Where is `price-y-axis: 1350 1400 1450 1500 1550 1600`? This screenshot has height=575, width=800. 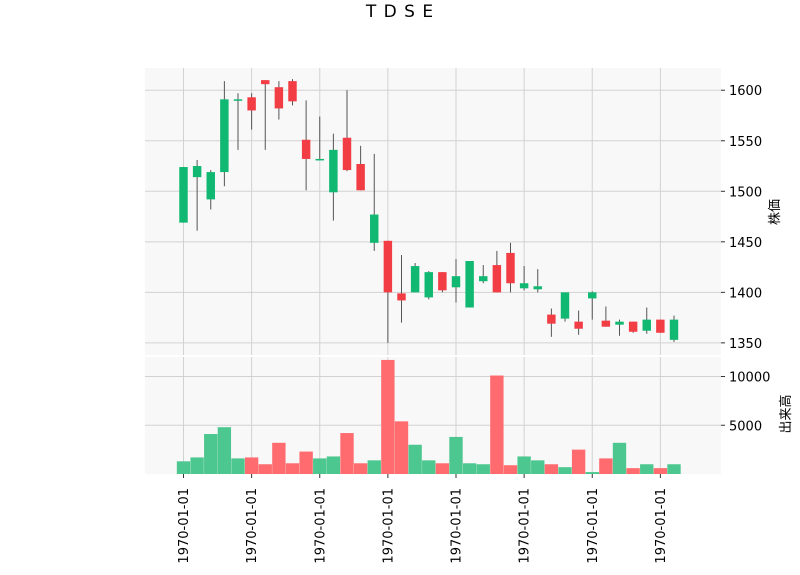 price-y-axis: 1350 1400 1450 1500 1550 1600 is located at coordinates (741, 218).